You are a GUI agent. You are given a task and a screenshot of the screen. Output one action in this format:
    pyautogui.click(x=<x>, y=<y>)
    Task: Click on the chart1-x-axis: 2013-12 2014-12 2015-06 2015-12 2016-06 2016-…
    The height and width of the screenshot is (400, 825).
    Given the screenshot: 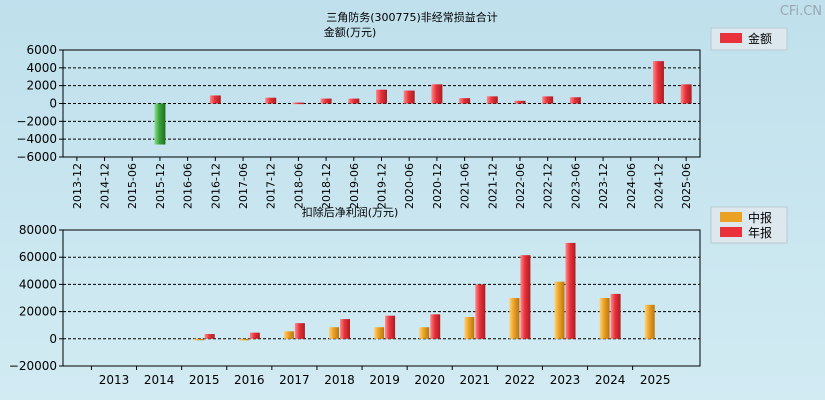 What is the action you would take?
    pyautogui.click(x=382, y=183)
    